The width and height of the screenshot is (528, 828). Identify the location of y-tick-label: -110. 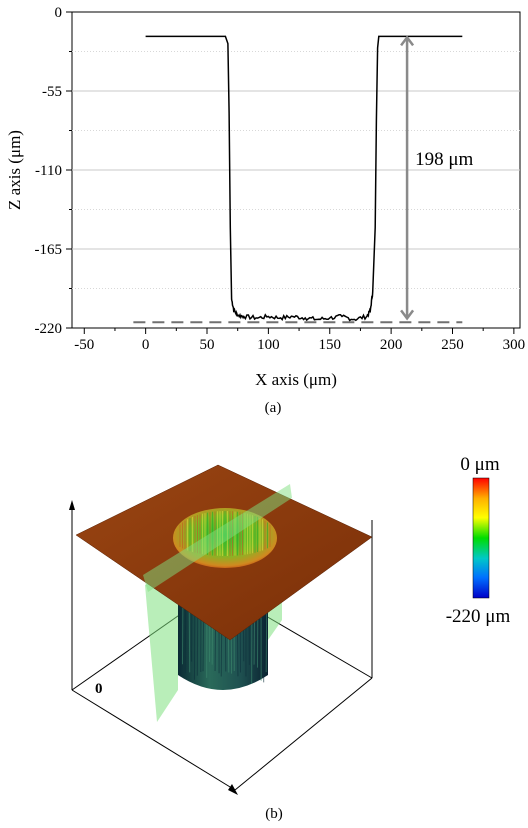
(48, 171).